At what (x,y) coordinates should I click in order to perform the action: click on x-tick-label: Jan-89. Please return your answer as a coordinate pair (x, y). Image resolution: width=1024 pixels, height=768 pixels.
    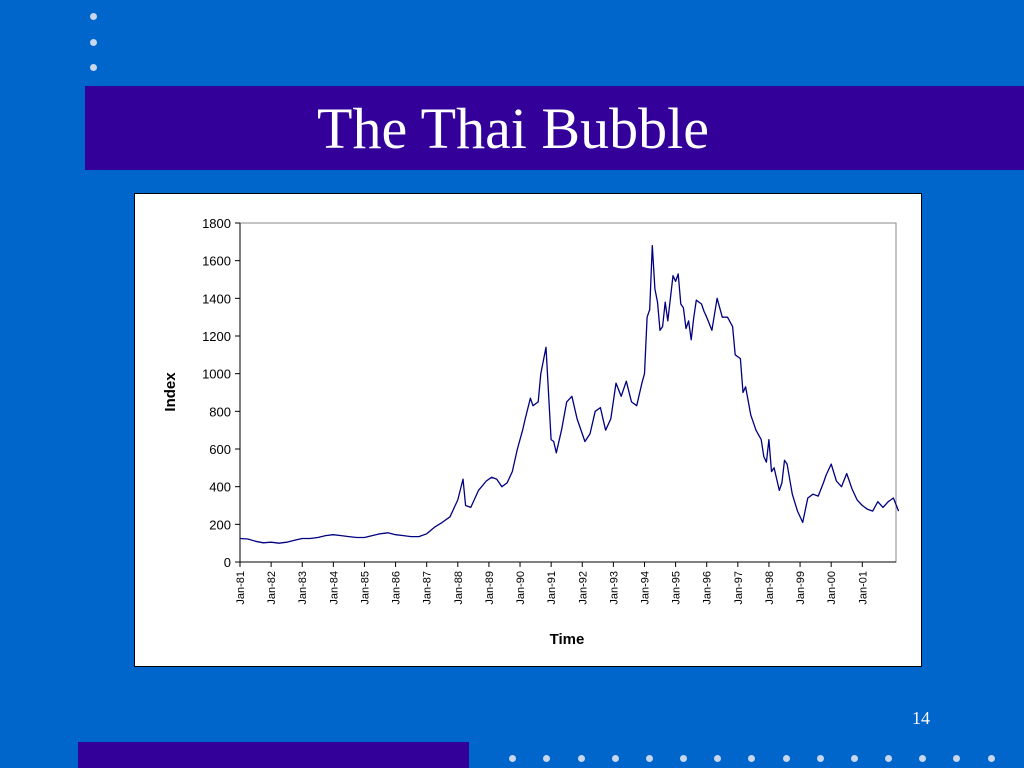
    Looking at the image, I should click on (490, 588).